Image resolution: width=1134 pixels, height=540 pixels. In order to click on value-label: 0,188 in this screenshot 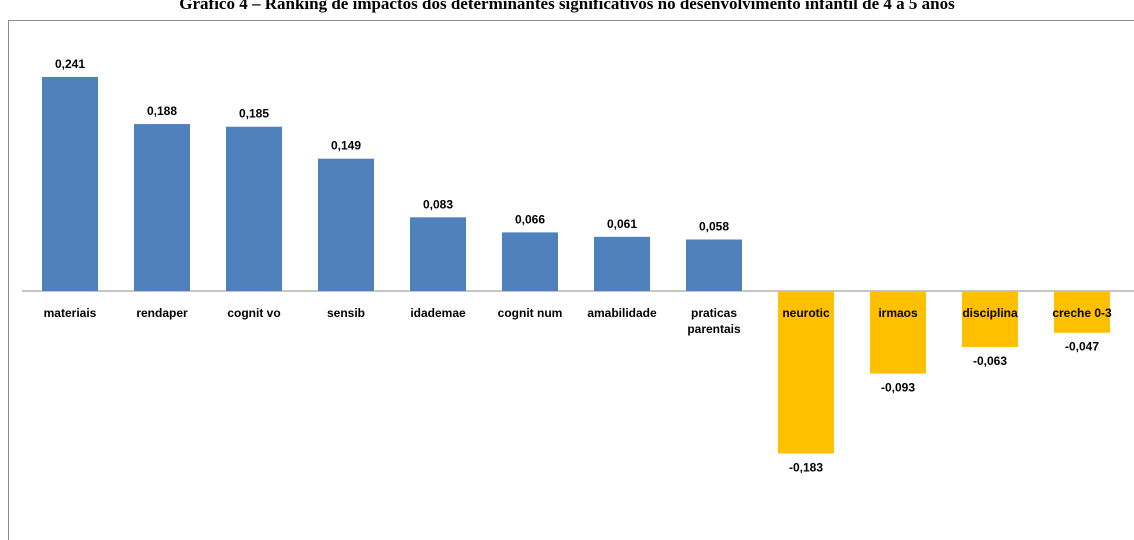, I will do `click(162, 111)`.